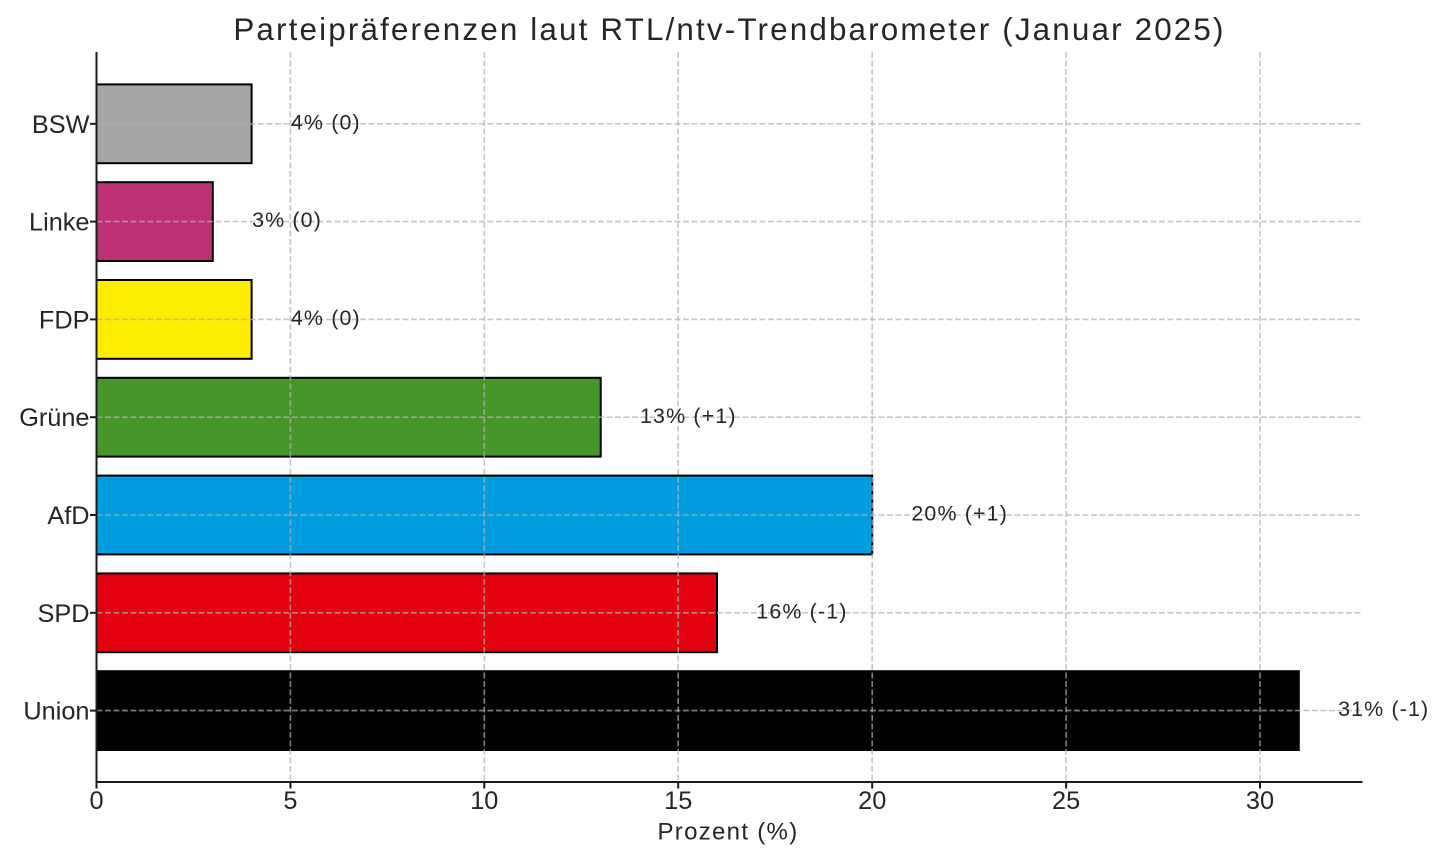 The width and height of the screenshot is (1440, 865). What do you see at coordinates (484, 801) in the screenshot?
I see `svg-text: 10` at bounding box center [484, 801].